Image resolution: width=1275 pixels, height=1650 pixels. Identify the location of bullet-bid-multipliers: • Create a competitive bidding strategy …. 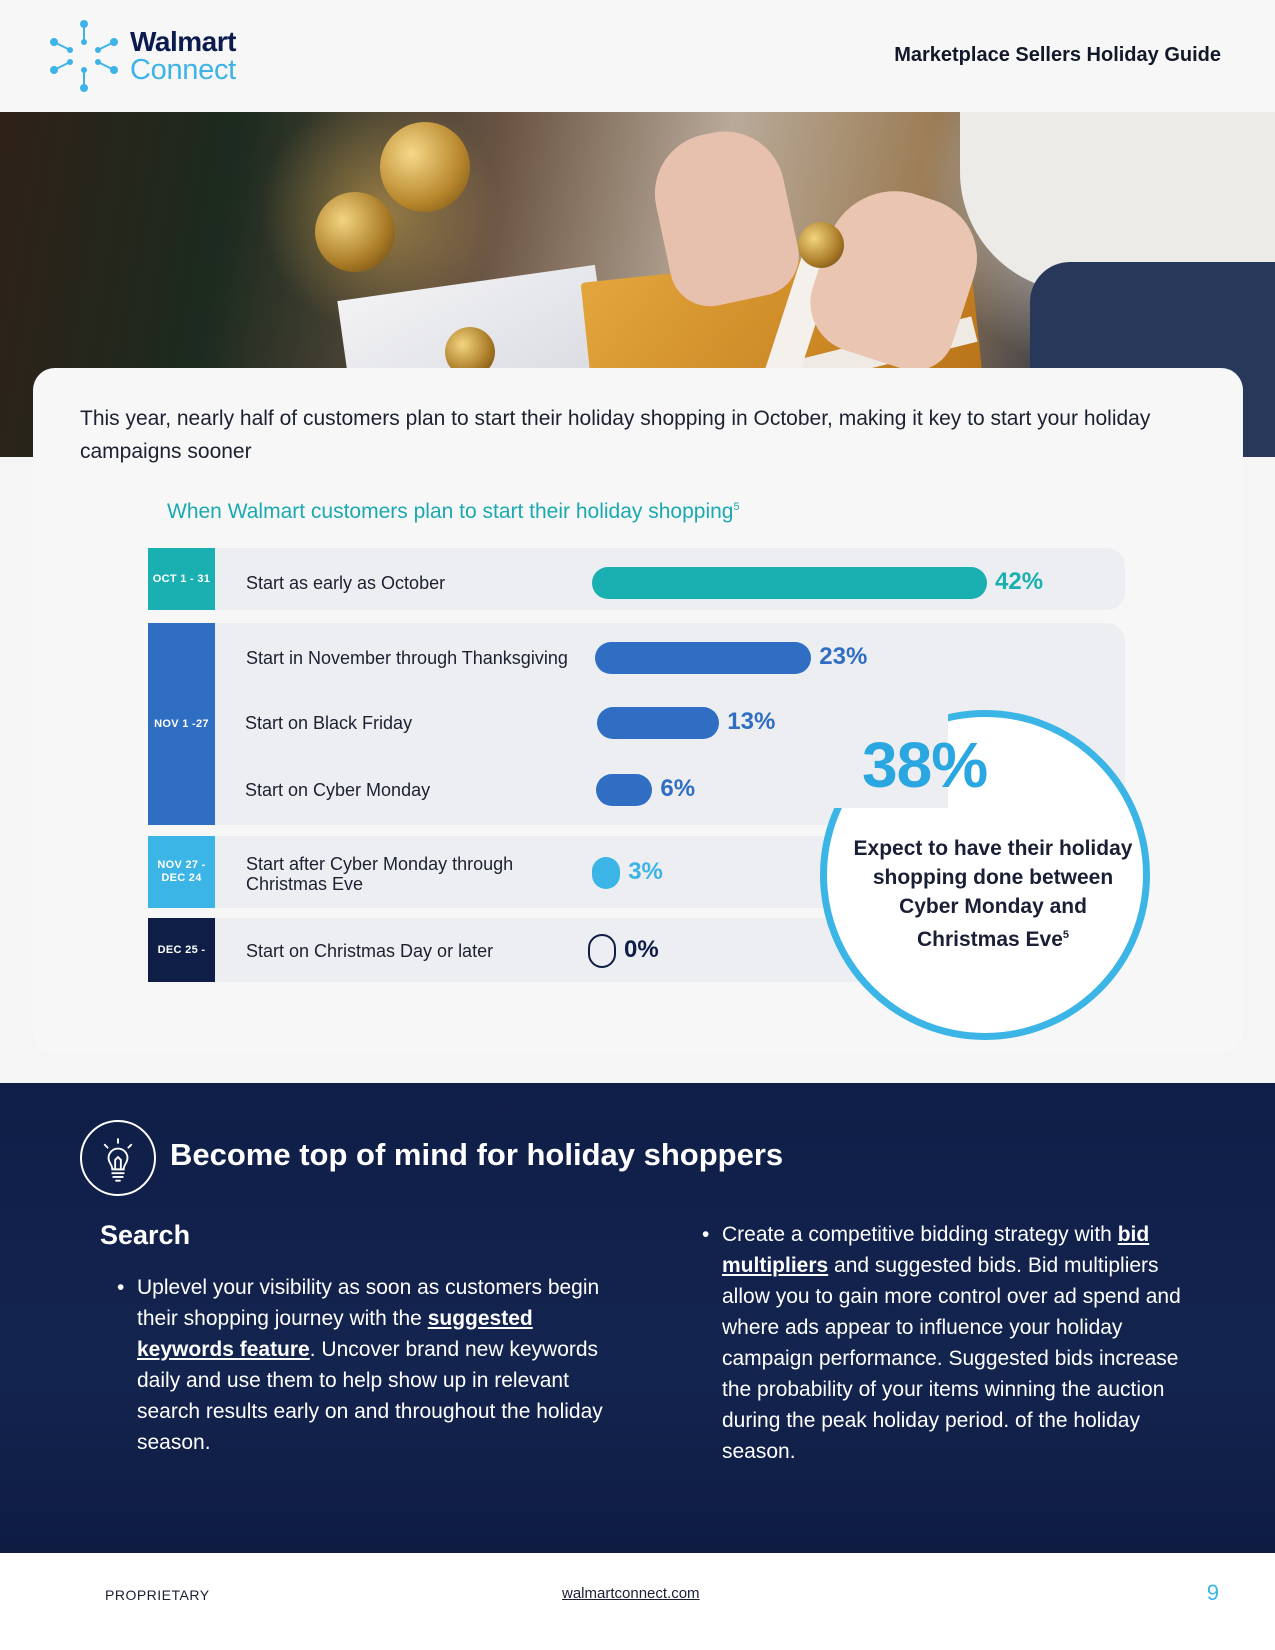
(957, 1343).